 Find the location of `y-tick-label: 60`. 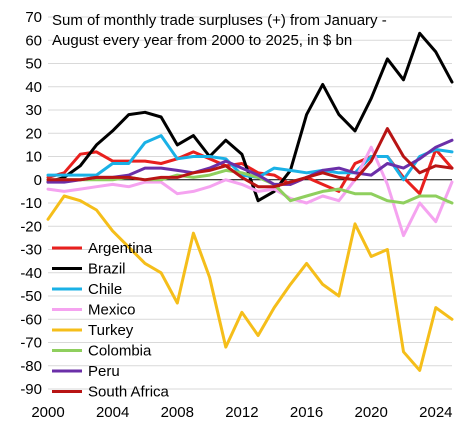

y-tick-label: 60 is located at coordinates (33, 40).